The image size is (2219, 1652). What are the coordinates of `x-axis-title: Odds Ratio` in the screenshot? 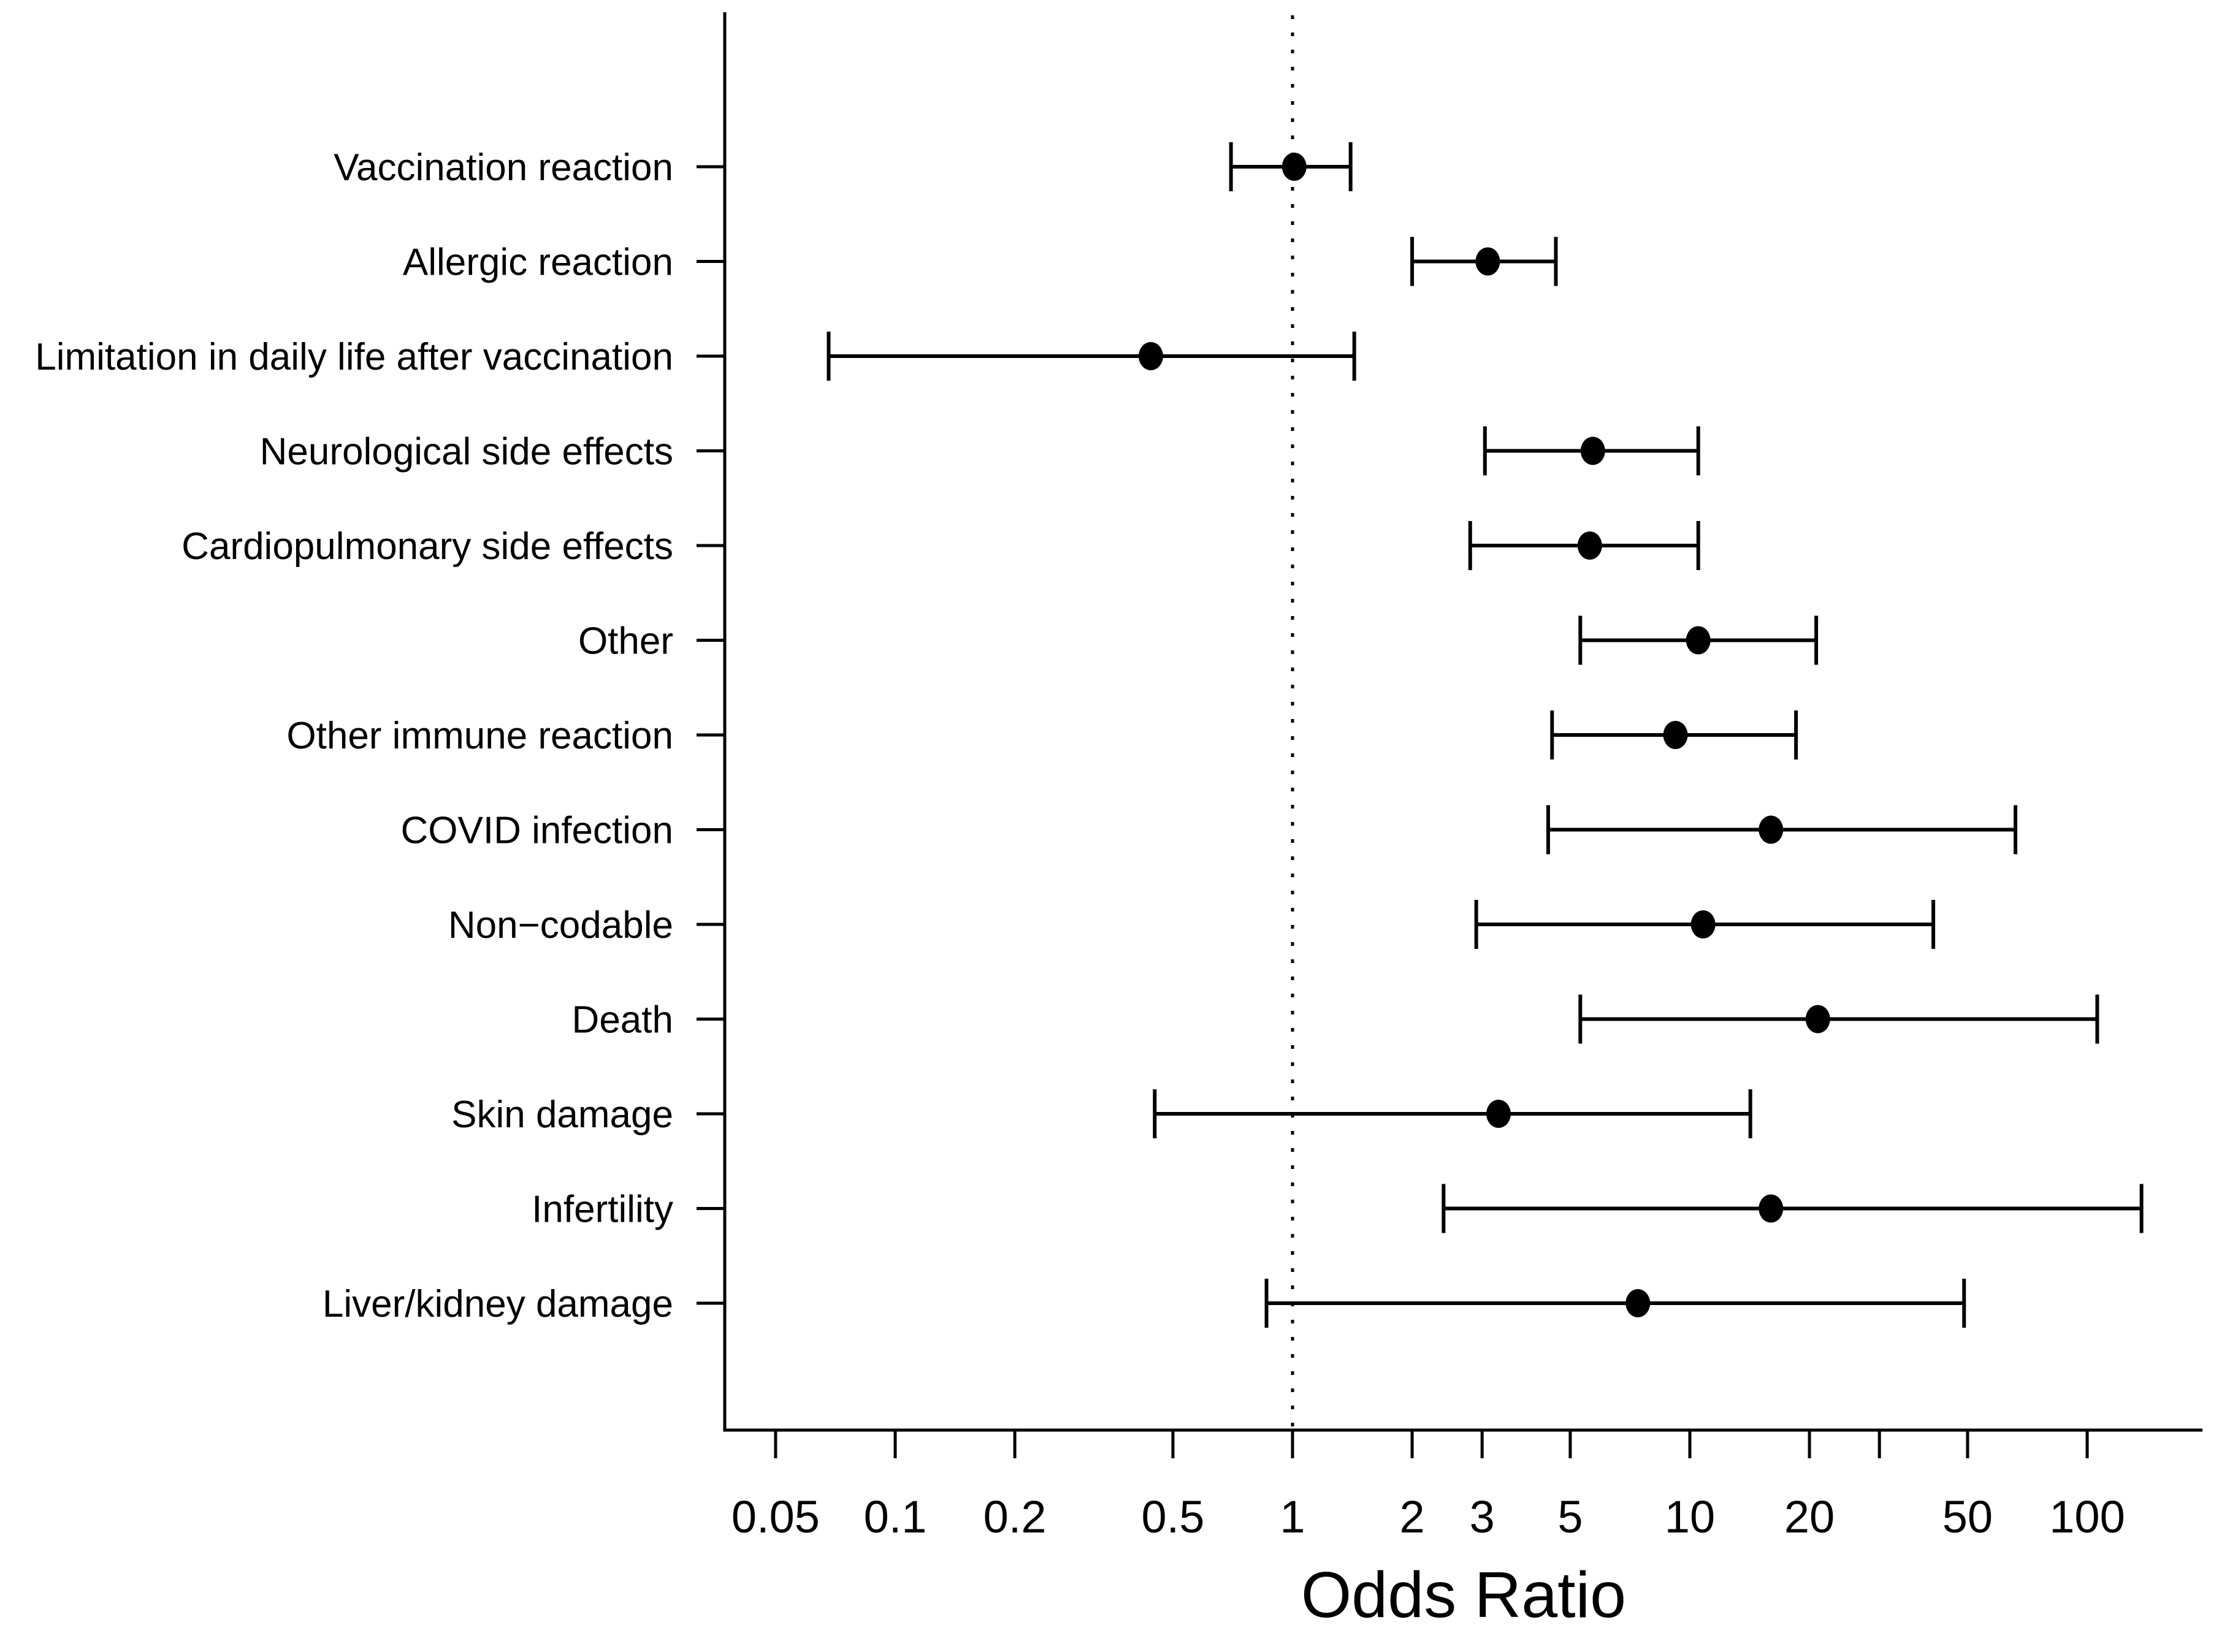 It's located at (1464, 1595).